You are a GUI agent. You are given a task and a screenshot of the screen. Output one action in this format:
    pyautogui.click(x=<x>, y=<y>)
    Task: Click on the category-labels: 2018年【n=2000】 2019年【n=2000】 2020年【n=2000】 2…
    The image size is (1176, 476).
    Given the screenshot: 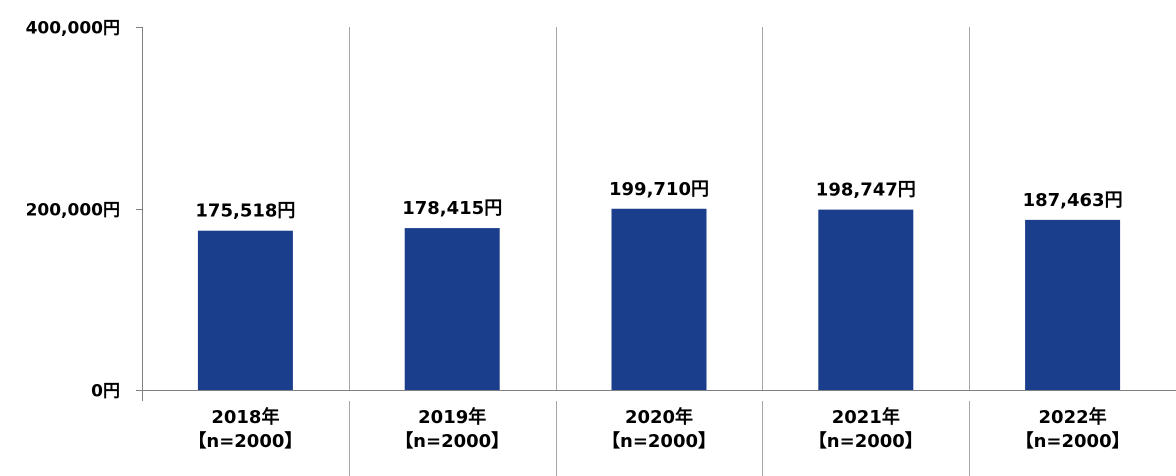 What is the action you would take?
    pyautogui.click(x=658, y=429)
    